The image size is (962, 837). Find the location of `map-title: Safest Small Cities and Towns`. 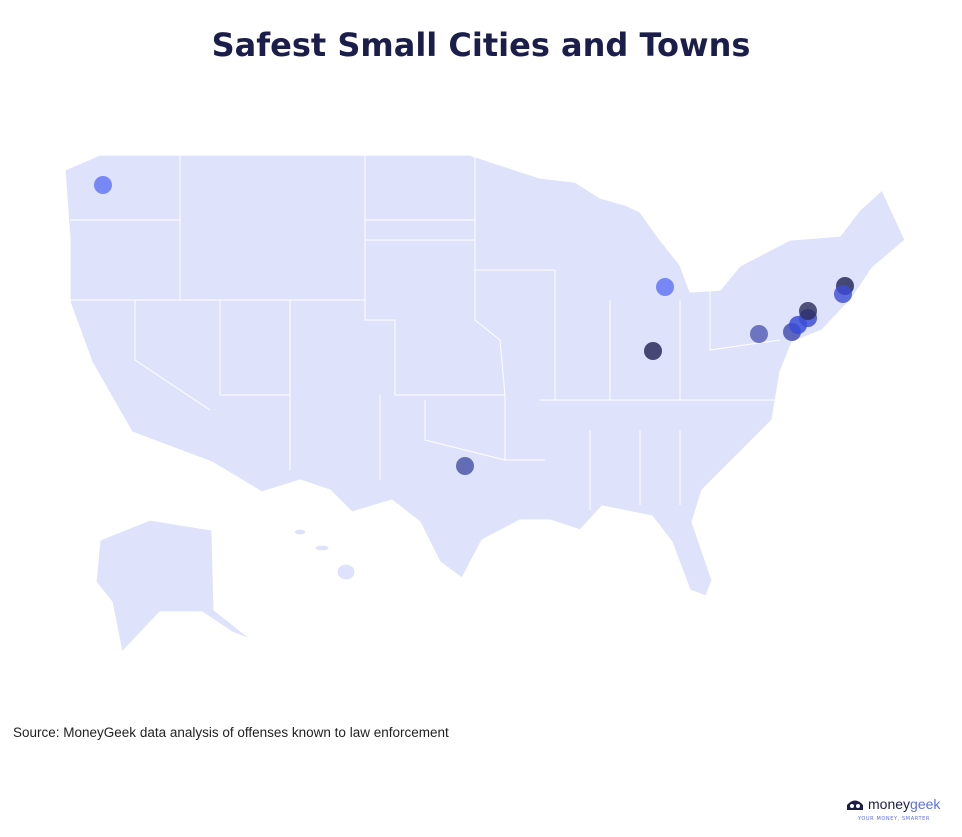

map-title: Safest Small Cities and Towns is located at coordinates (481, 45).